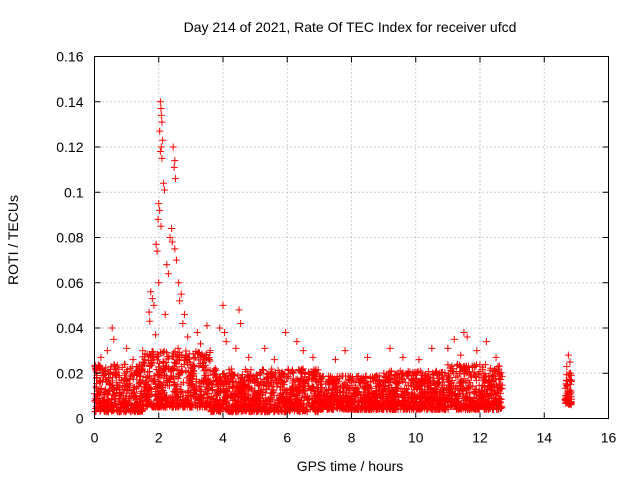 This screenshot has width=640, height=480. I want to click on x-tick-label: 14, so click(544, 438).